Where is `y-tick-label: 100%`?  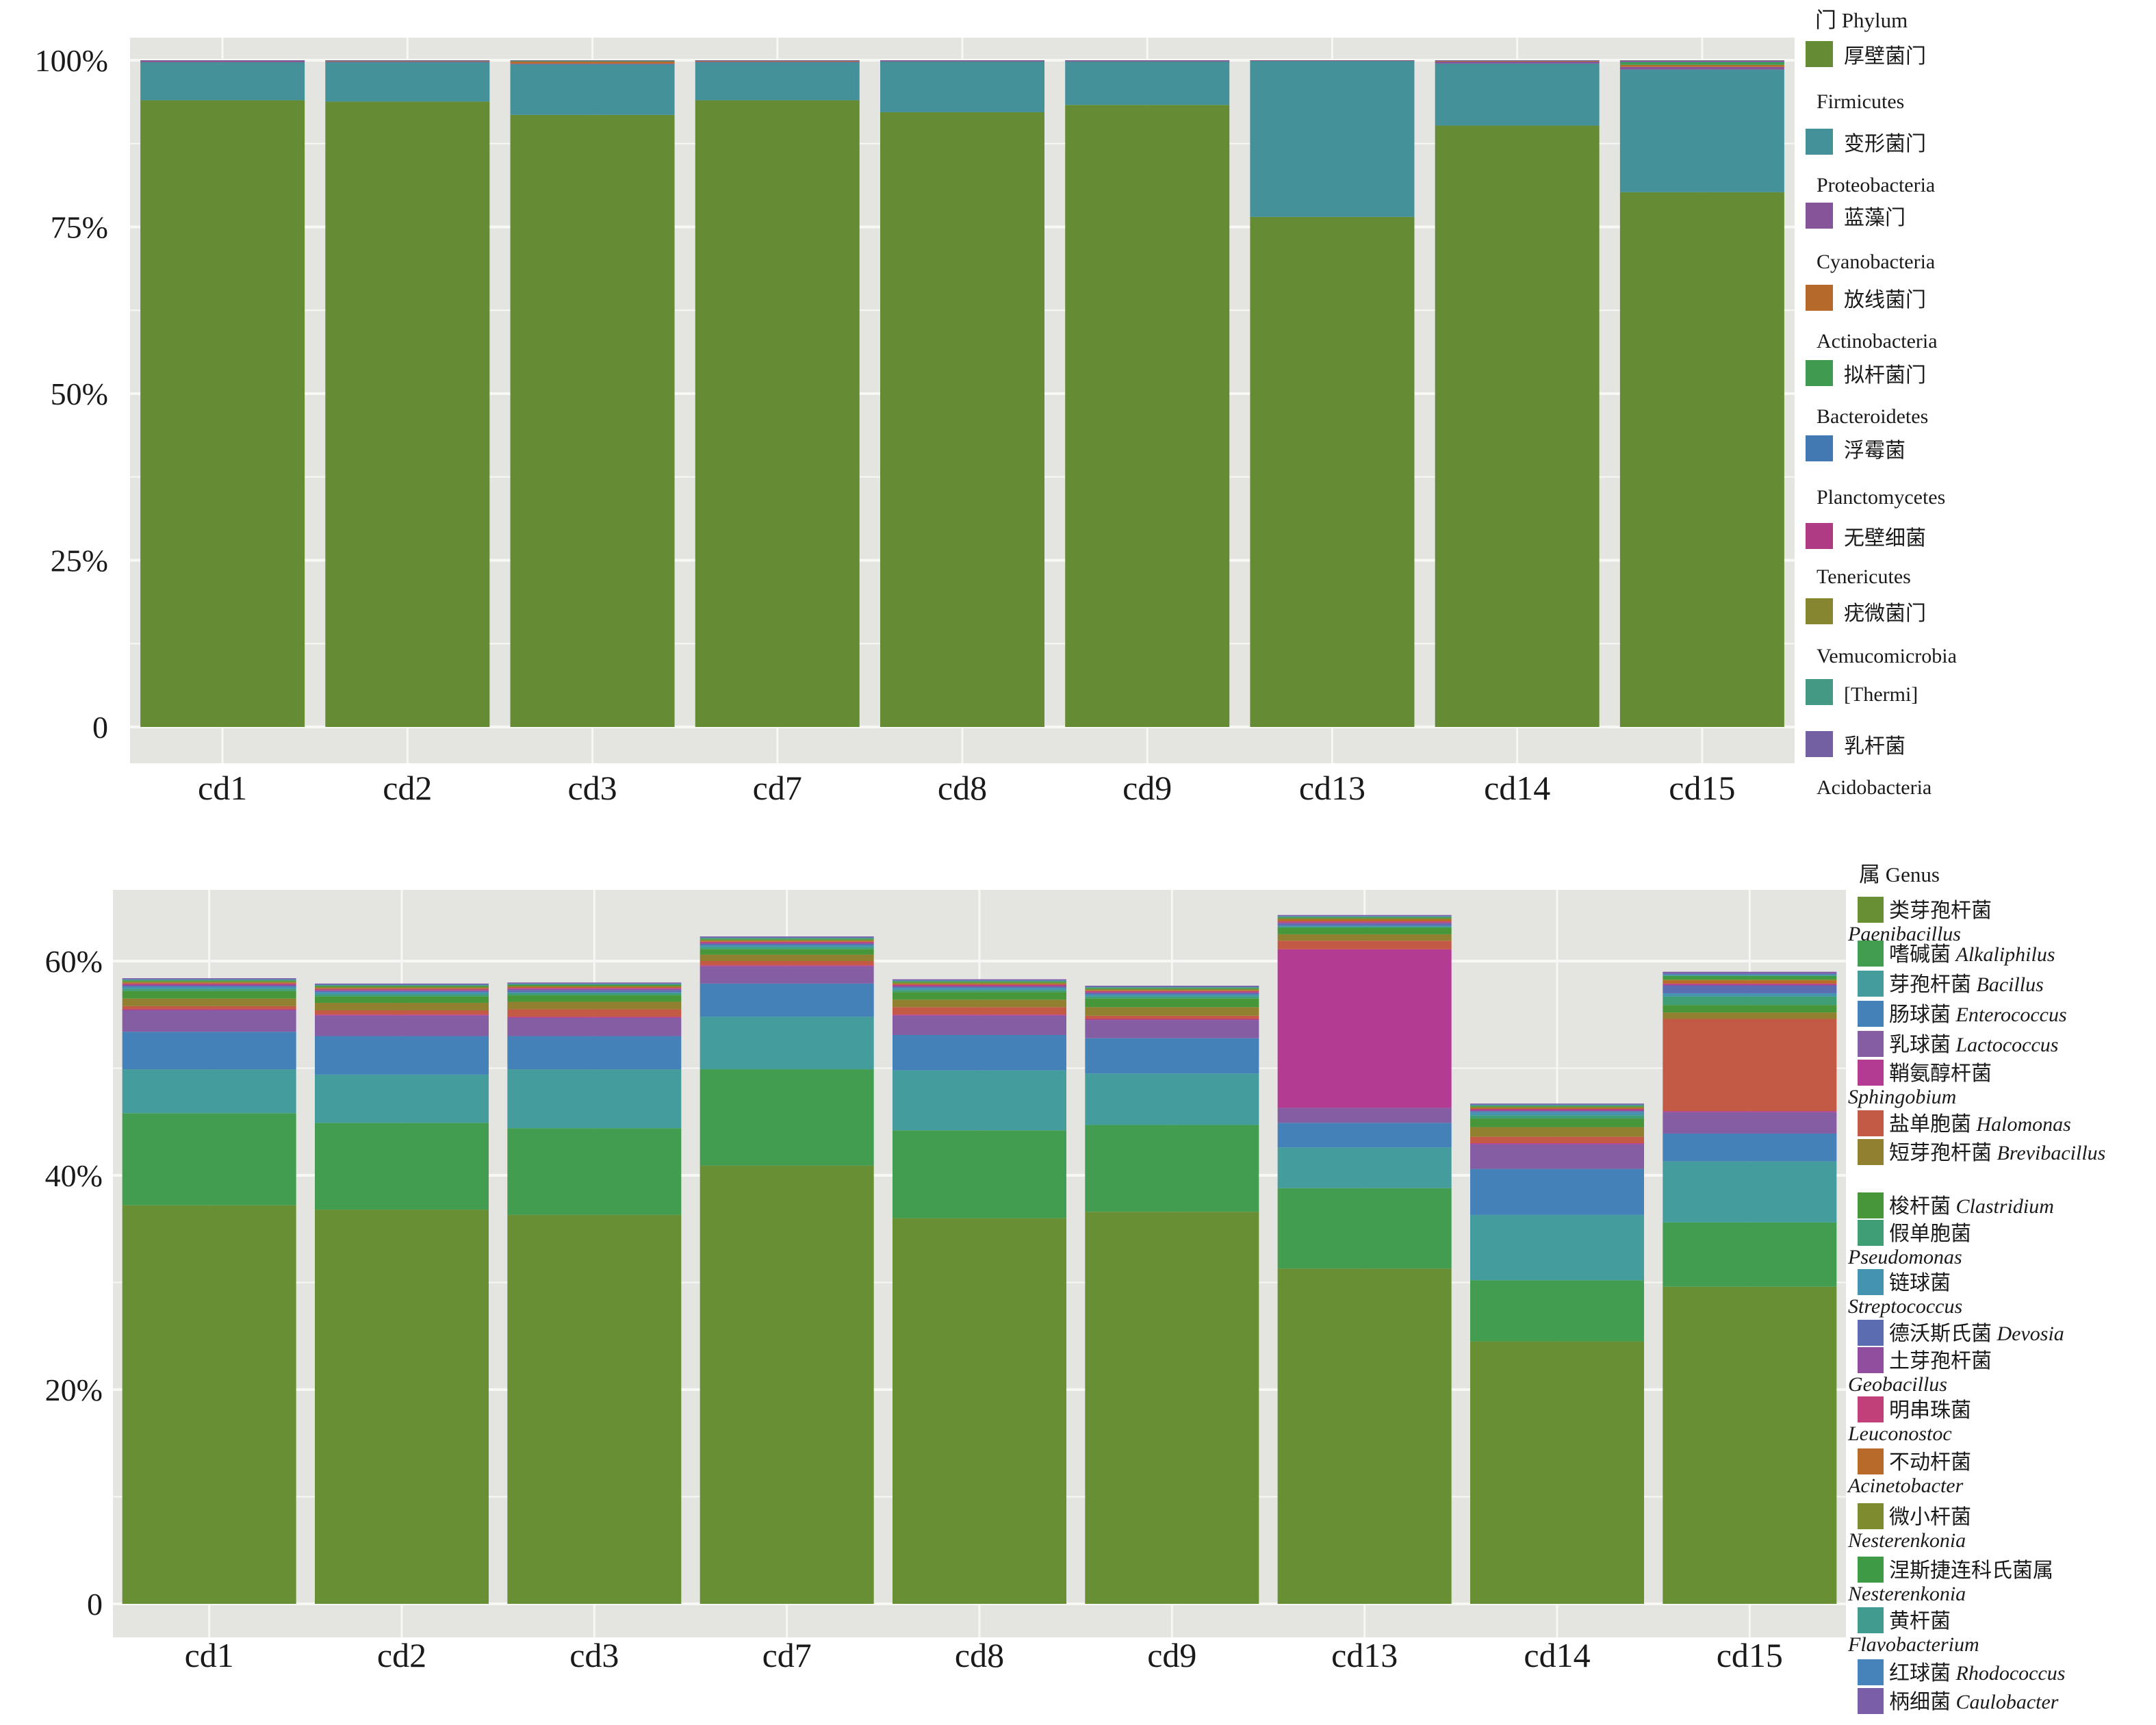 y-tick-label: 100% is located at coordinates (71, 61).